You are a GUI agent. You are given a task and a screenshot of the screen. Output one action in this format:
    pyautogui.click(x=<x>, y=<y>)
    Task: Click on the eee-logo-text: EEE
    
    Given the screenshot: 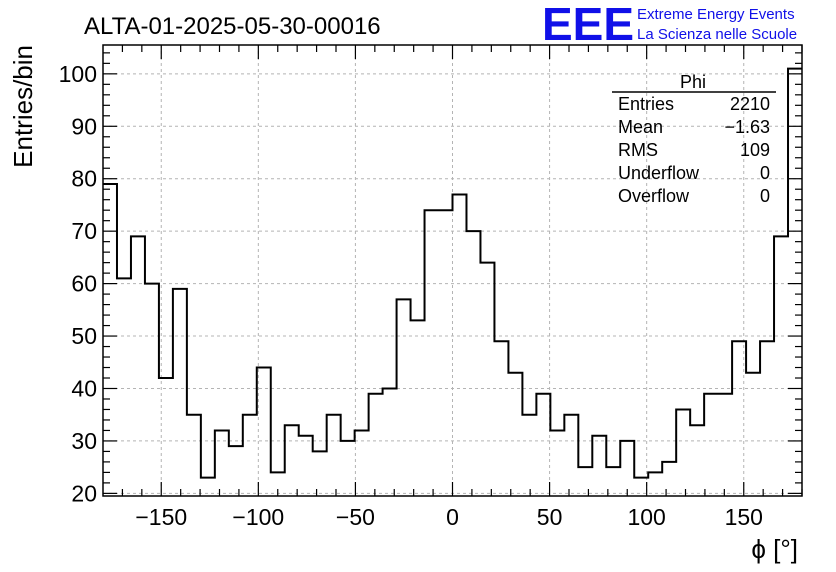 What is the action you would take?
    pyautogui.click(x=588, y=25)
    